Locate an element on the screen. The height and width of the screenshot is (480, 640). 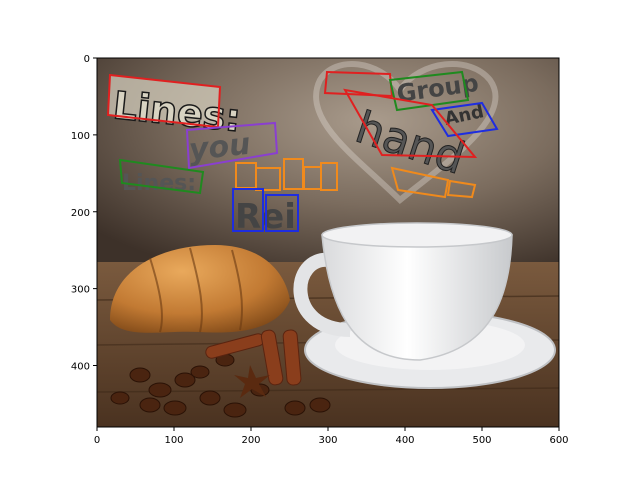
box-you: you is located at coordinates (232, 145).